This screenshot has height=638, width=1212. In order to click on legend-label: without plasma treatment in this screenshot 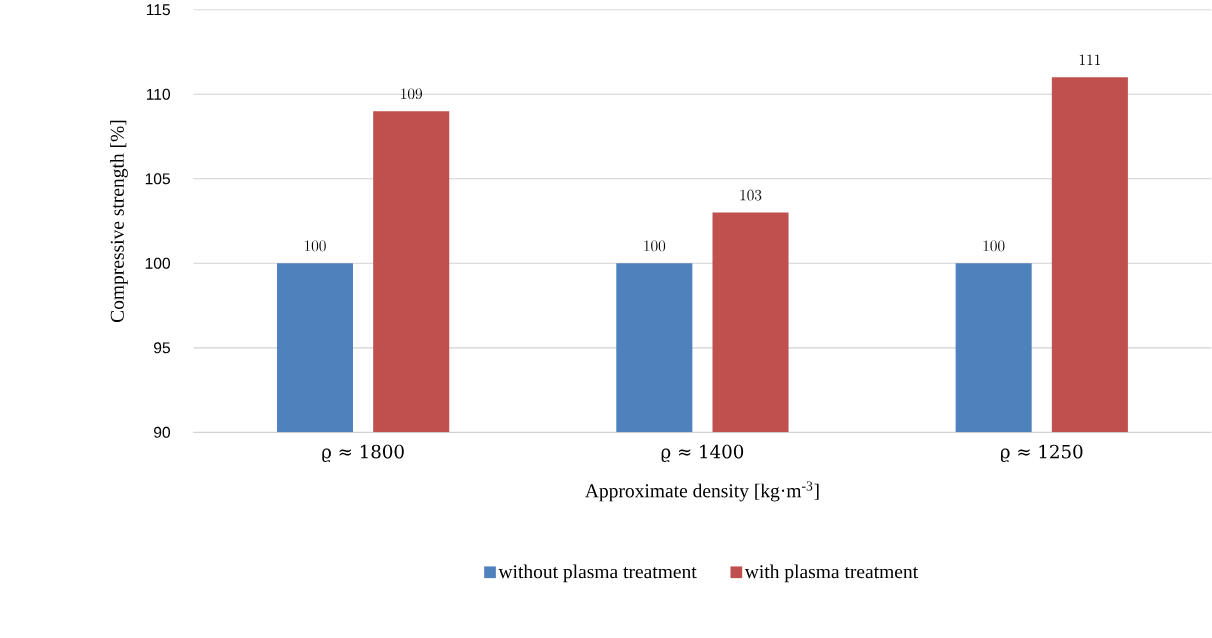, I will do `click(597, 573)`.